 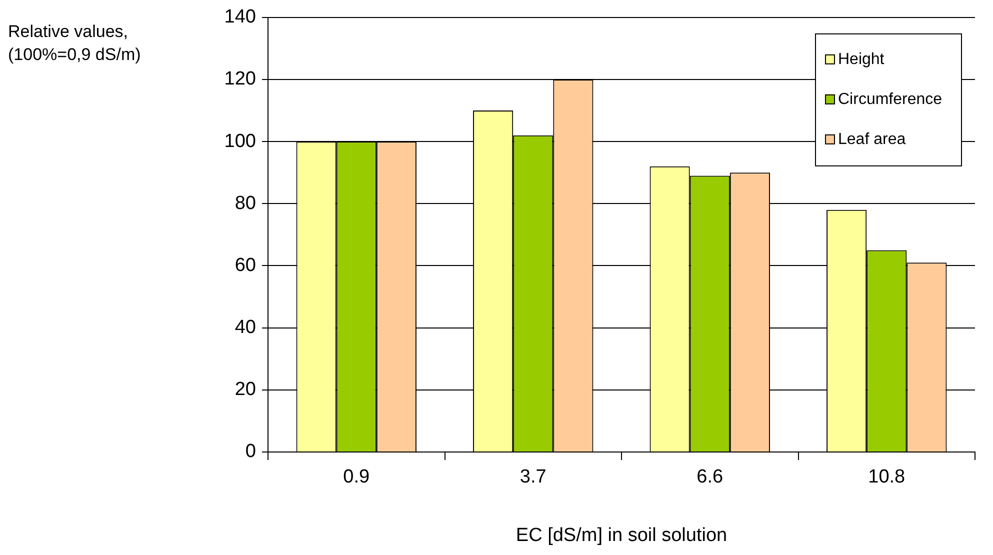 What do you see at coordinates (872, 139) in the screenshot?
I see `legend-label: Leaf area` at bounding box center [872, 139].